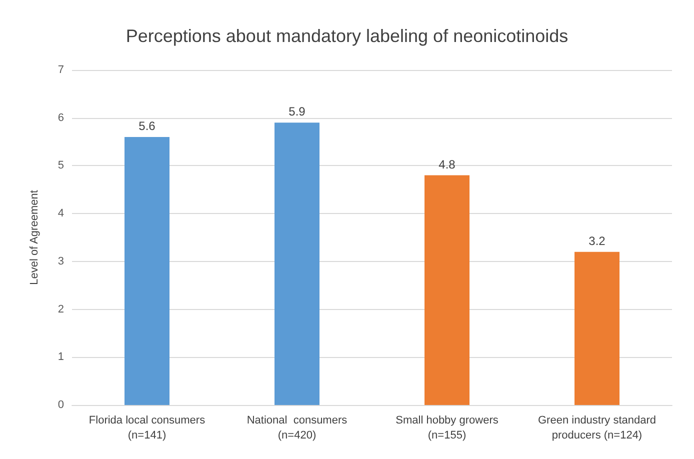 The width and height of the screenshot is (694, 459). I want to click on data-label: 3.2, so click(597, 241).